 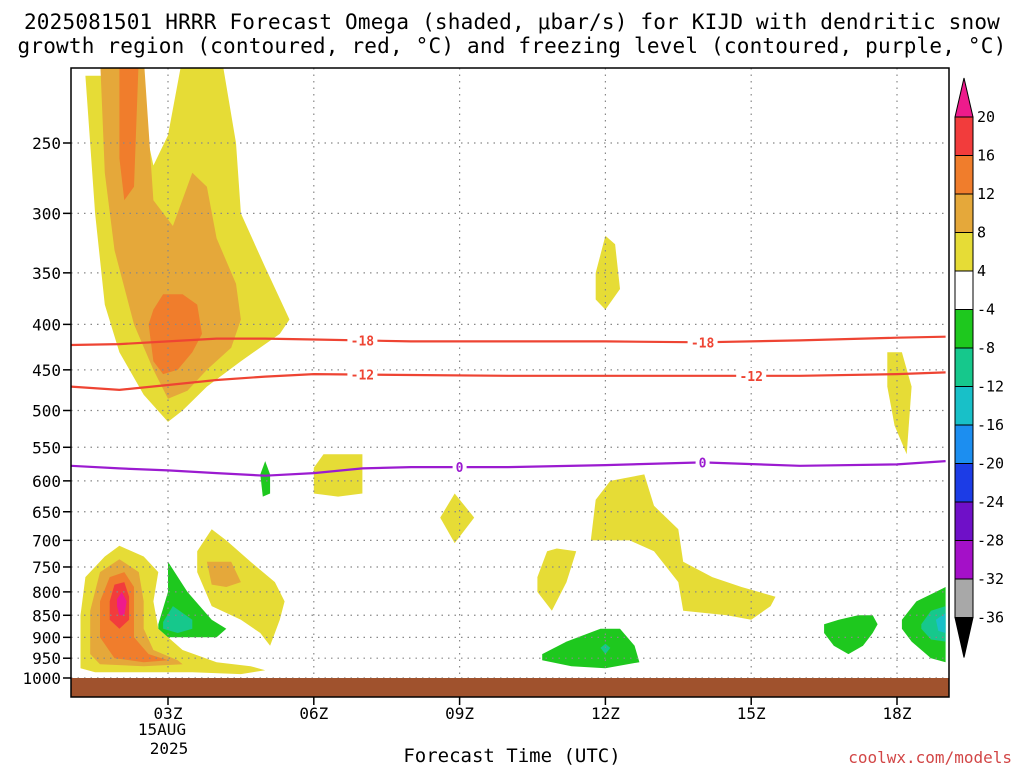 What do you see at coordinates (162, 729) in the screenshot?
I see `date-label-day: 15AUG` at bounding box center [162, 729].